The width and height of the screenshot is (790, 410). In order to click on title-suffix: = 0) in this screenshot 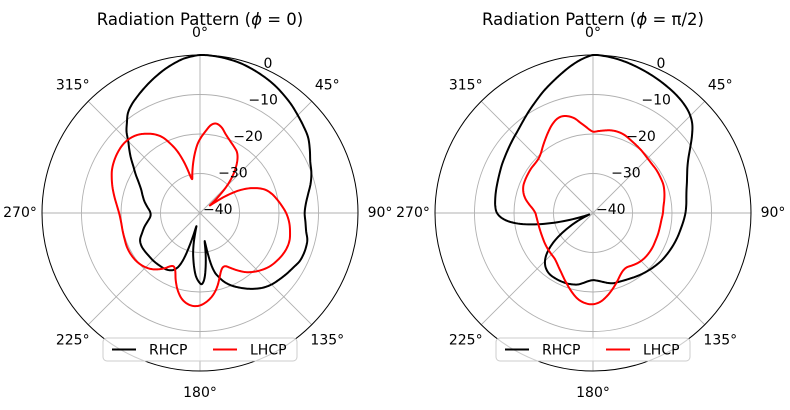, I will do `click(282, 19)`.